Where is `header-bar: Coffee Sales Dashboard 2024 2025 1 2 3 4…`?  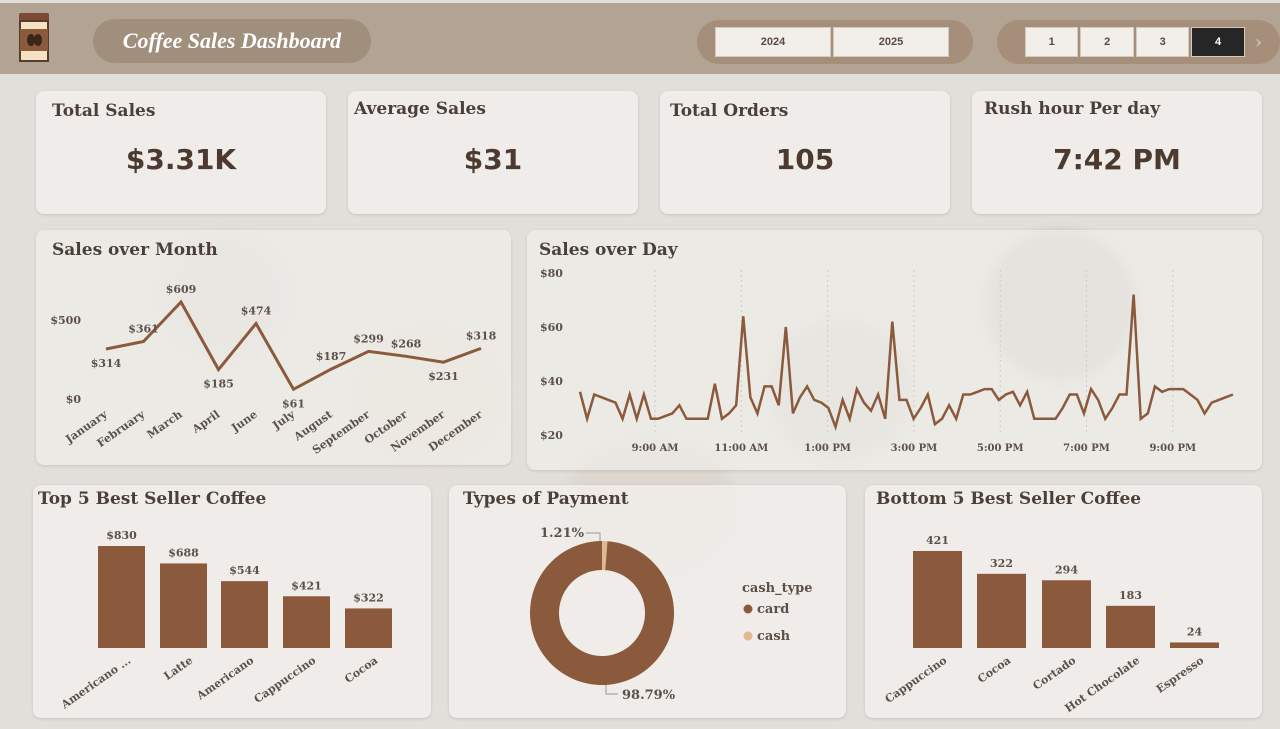
header-bar: Coffee Sales Dashboard 2024 2025 1 2 3 4… is located at coordinates (640, 38).